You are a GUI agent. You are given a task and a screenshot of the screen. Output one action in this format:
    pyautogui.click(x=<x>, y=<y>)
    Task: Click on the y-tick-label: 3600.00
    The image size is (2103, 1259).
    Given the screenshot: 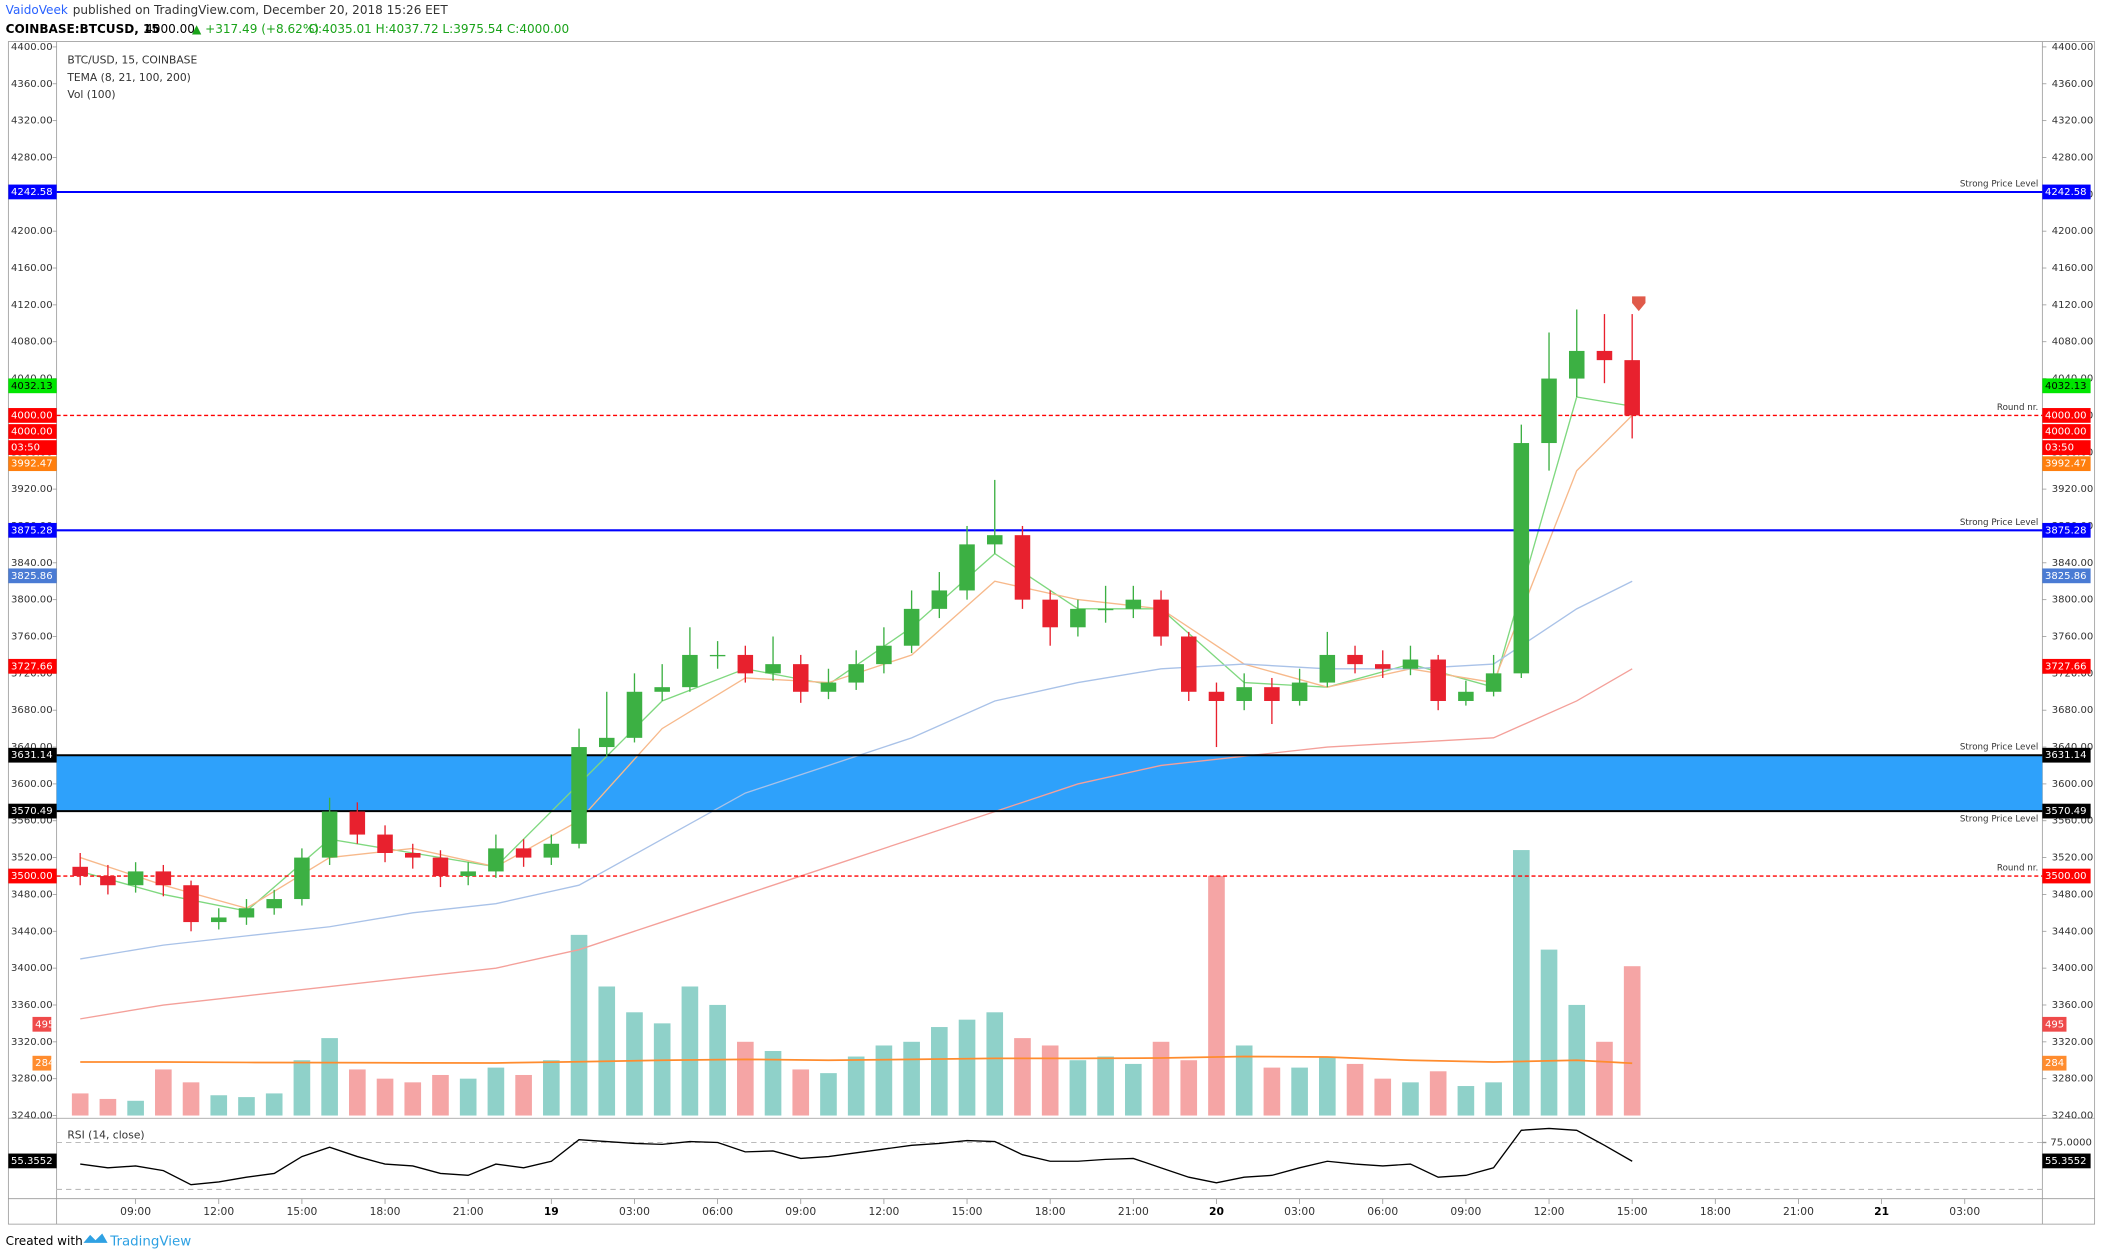 What is the action you would take?
    pyautogui.click(x=2073, y=784)
    